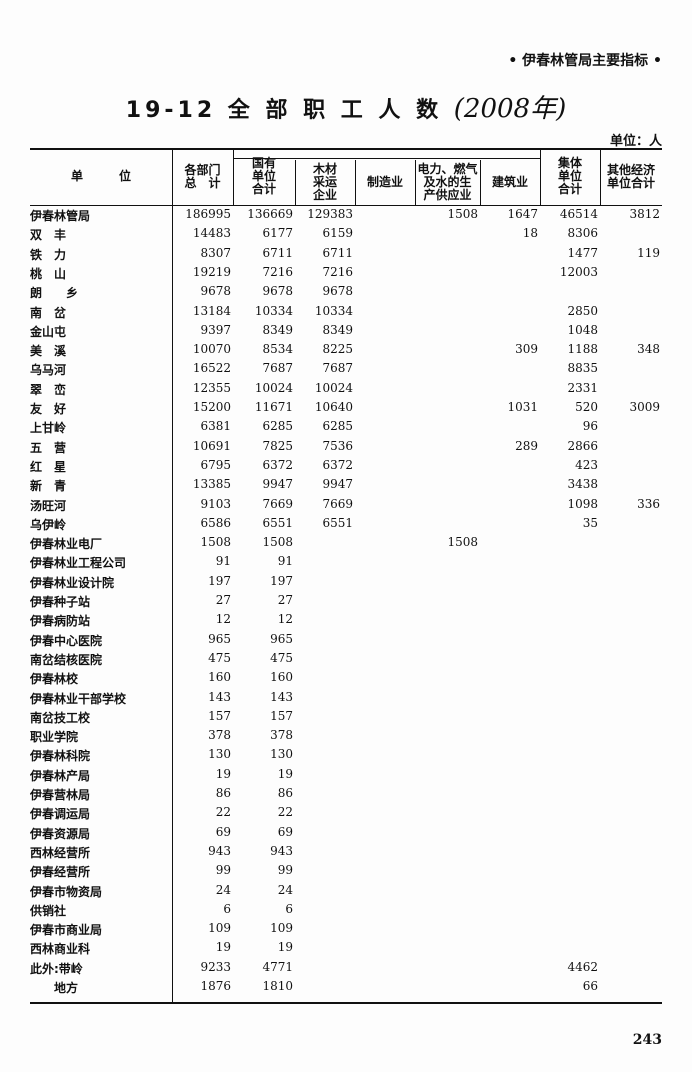  I want to click on table-cell: 289, so click(526, 445).